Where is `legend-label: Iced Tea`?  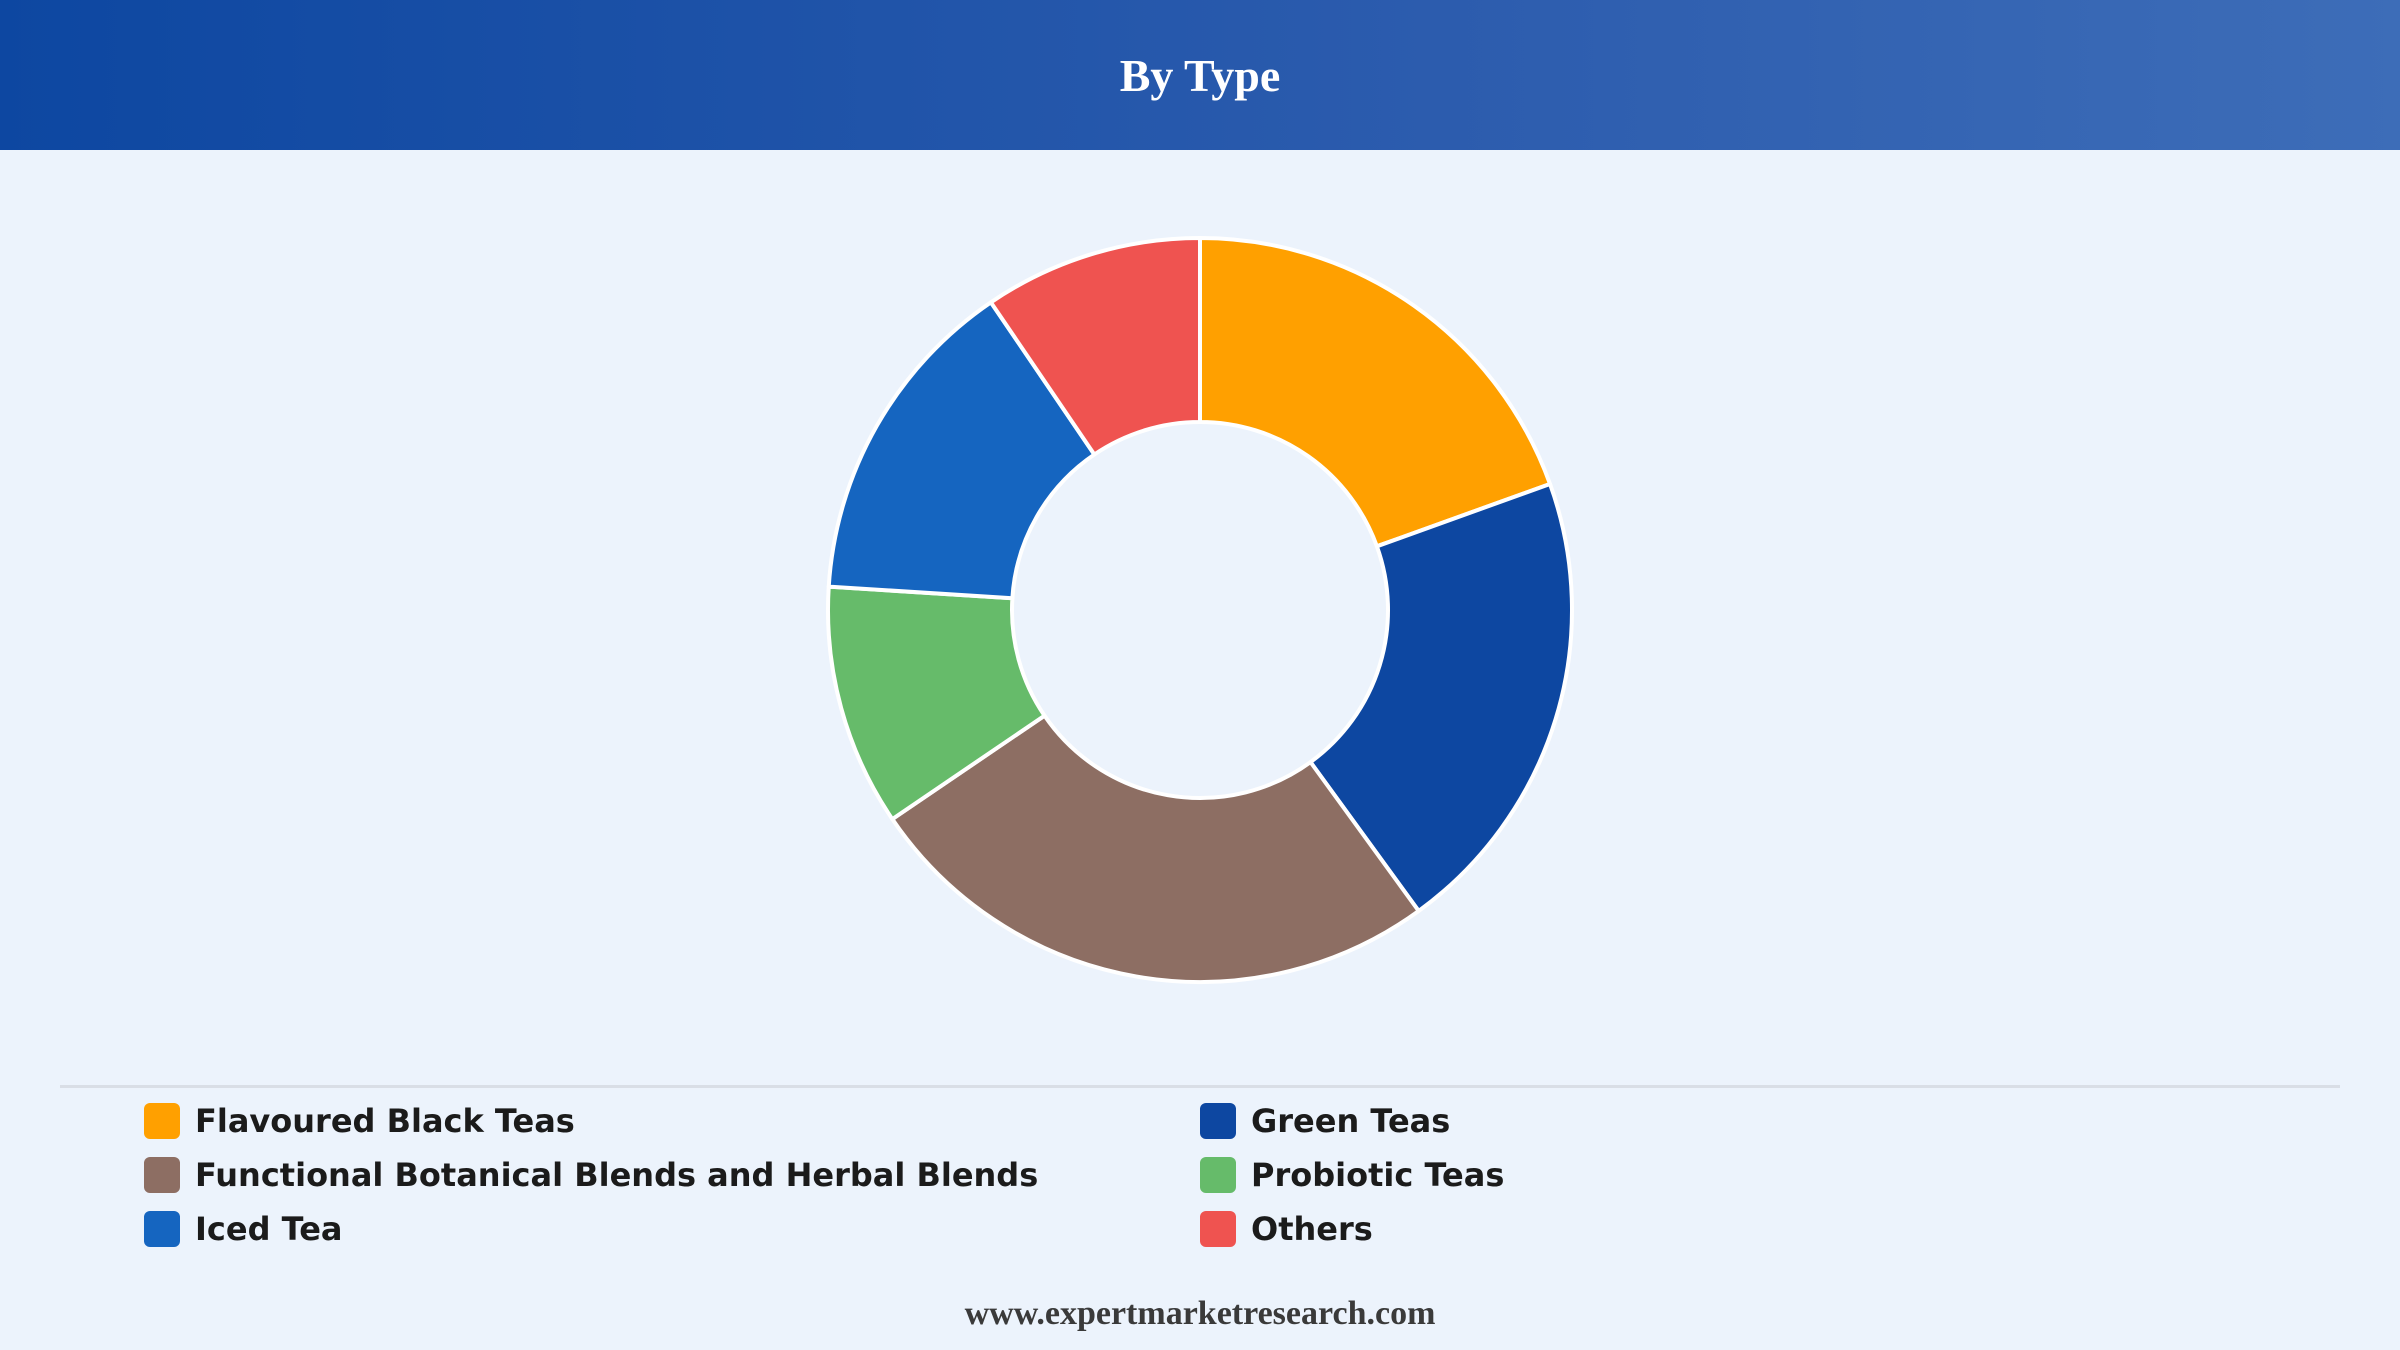
legend-label: Iced Tea is located at coordinates (269, 1229).